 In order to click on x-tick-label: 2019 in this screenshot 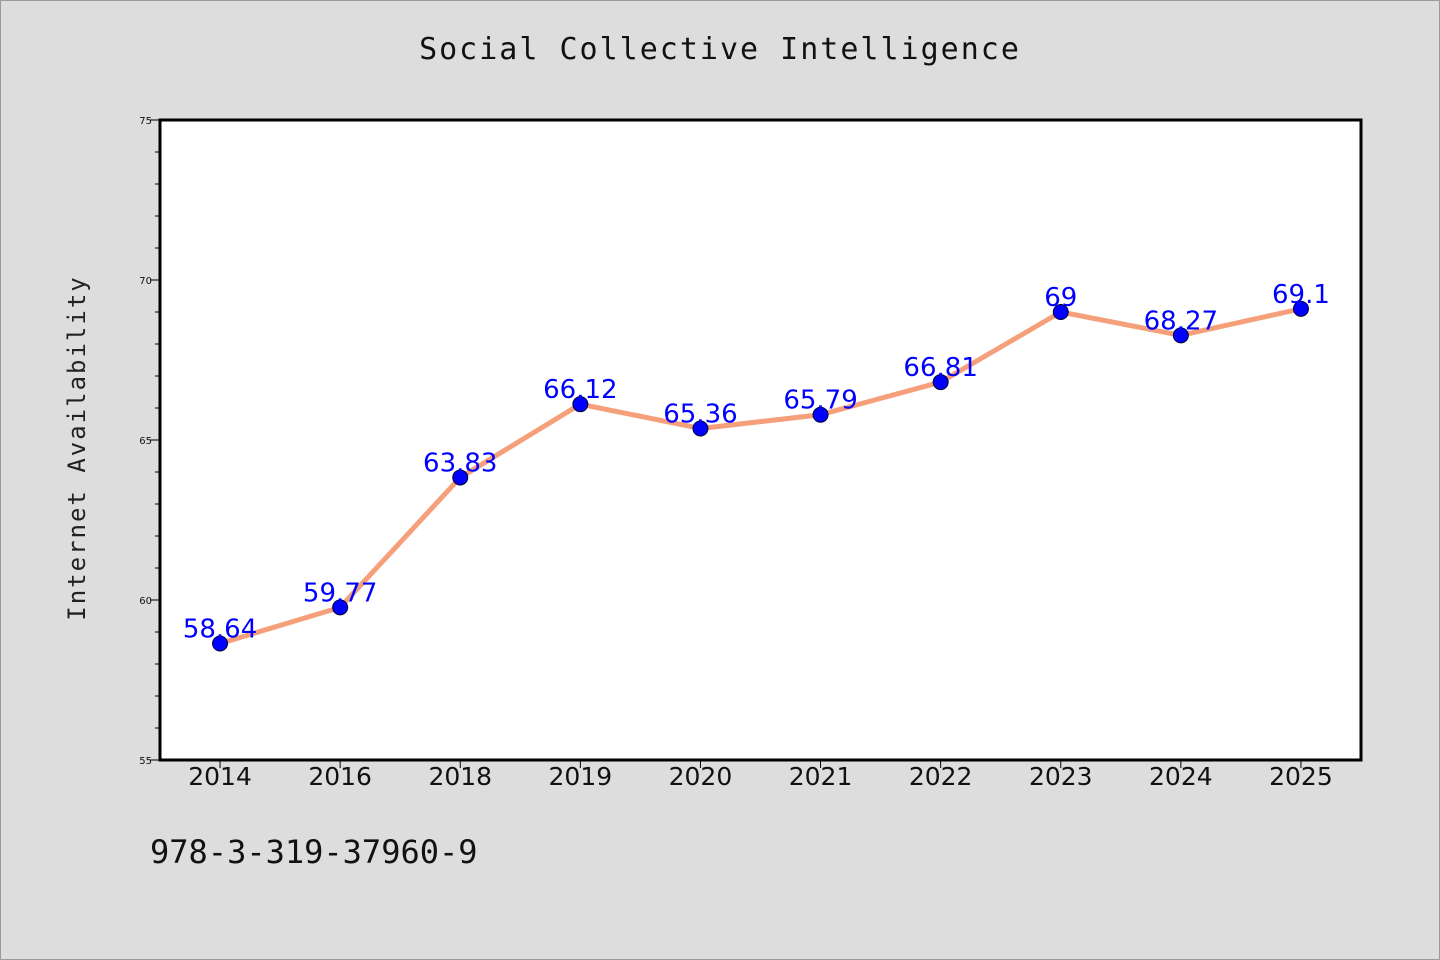, I will do `click(581, 776)`.